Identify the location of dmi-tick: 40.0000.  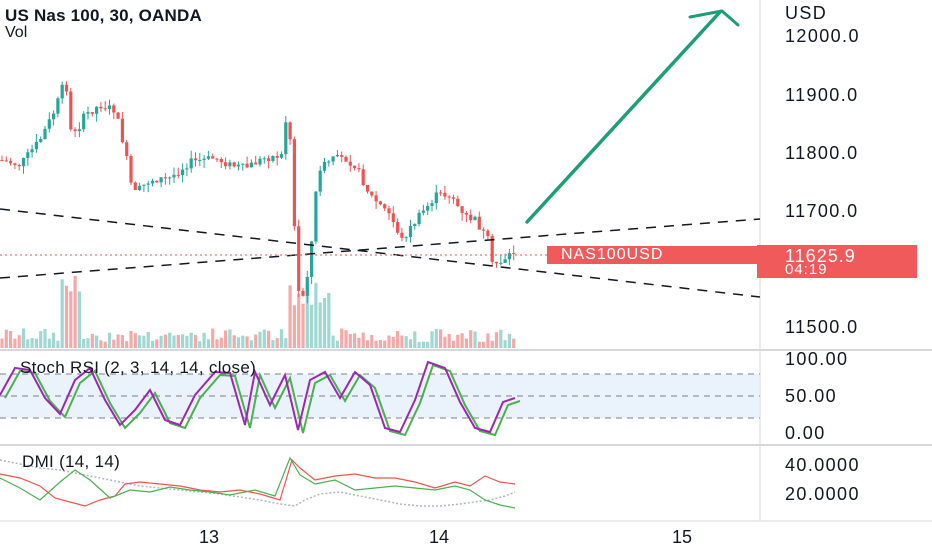
(822, 465).